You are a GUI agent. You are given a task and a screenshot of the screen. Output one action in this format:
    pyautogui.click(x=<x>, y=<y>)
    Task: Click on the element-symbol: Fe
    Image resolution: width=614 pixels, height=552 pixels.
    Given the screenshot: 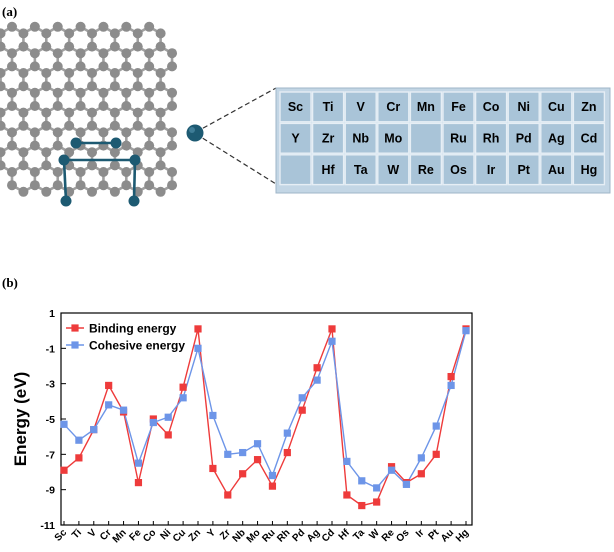 What is the action you would take?
    pyautogui.click(x=458, y=107)
    